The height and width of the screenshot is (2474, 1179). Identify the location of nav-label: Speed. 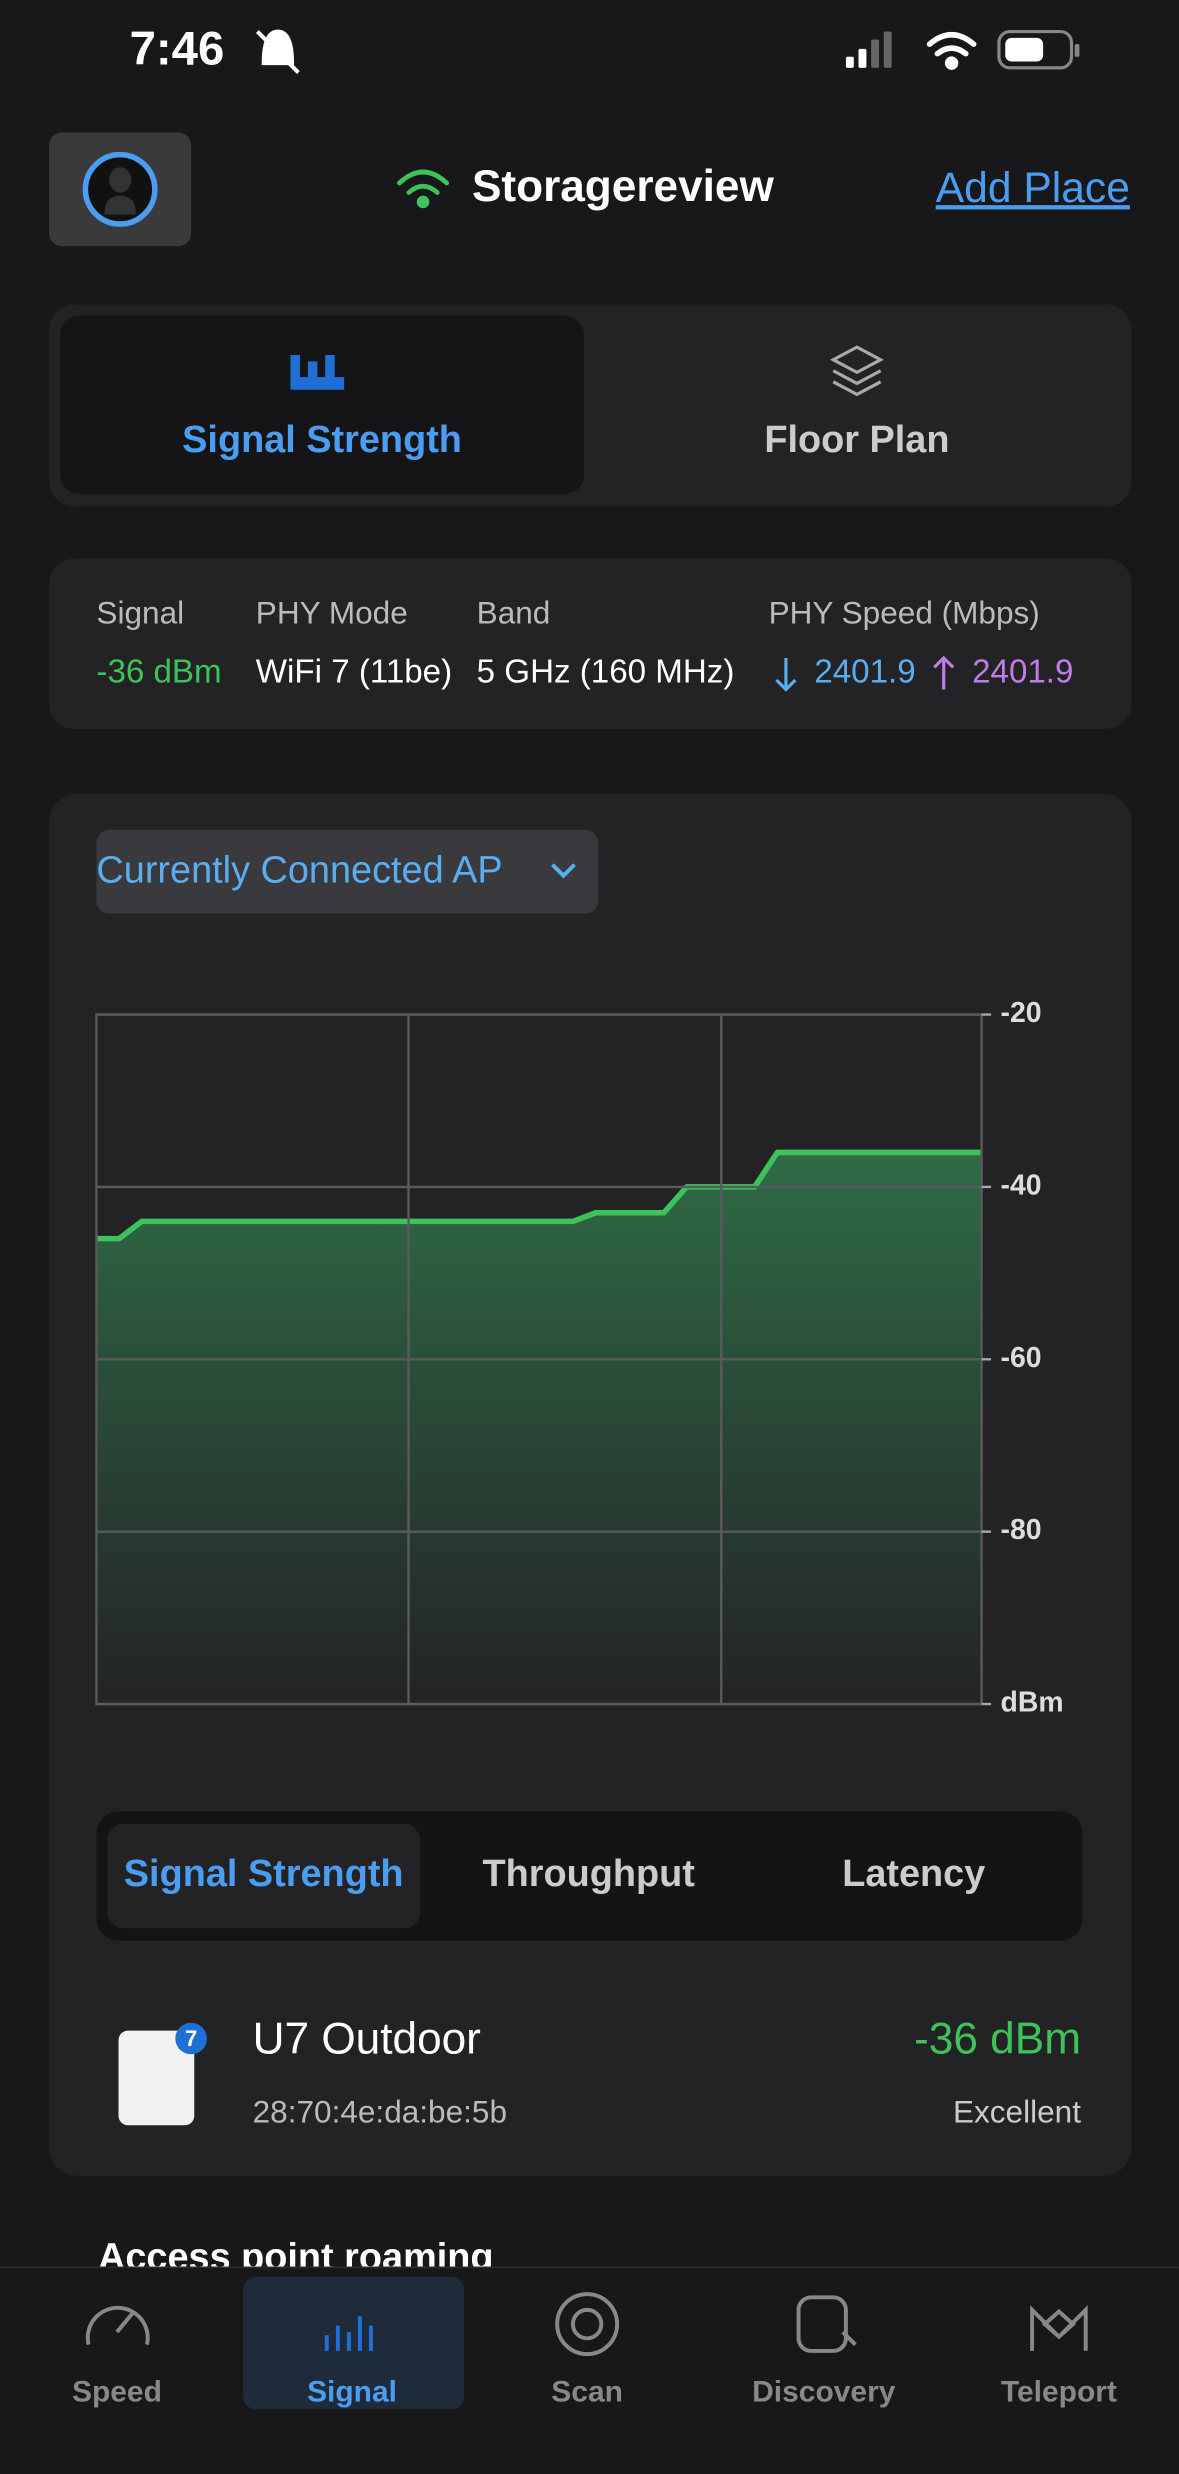
(117, 2391).